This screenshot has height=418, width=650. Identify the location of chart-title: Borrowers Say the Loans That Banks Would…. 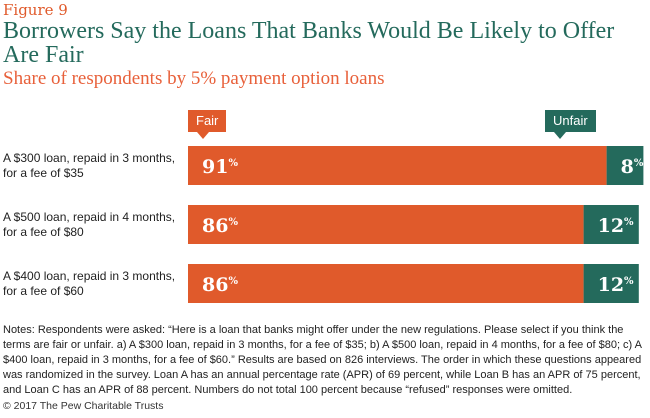
(309, 43).